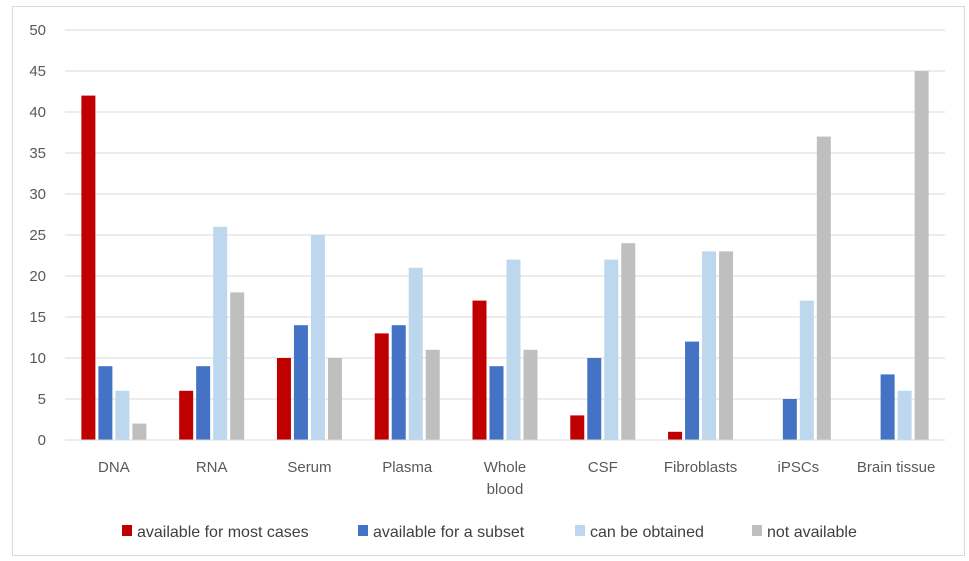 The image size is (969, 561). Describe the element at coordinates (603, 467) in the screenshot. I see `x-category-label: CSF` at that location.